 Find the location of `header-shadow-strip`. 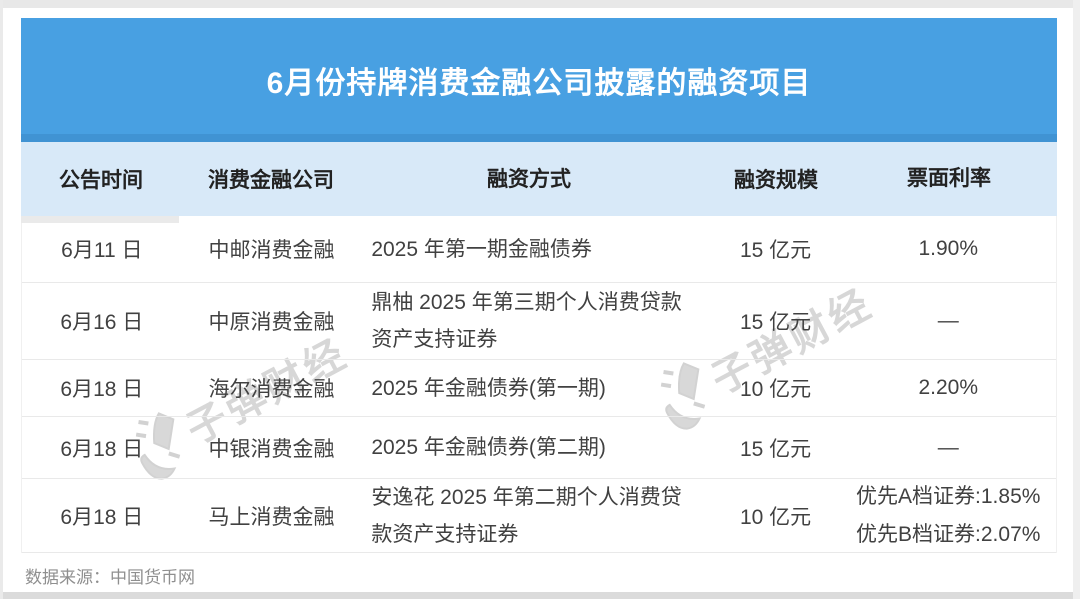

header-shadow-strip is located at coordinates (100, 219).